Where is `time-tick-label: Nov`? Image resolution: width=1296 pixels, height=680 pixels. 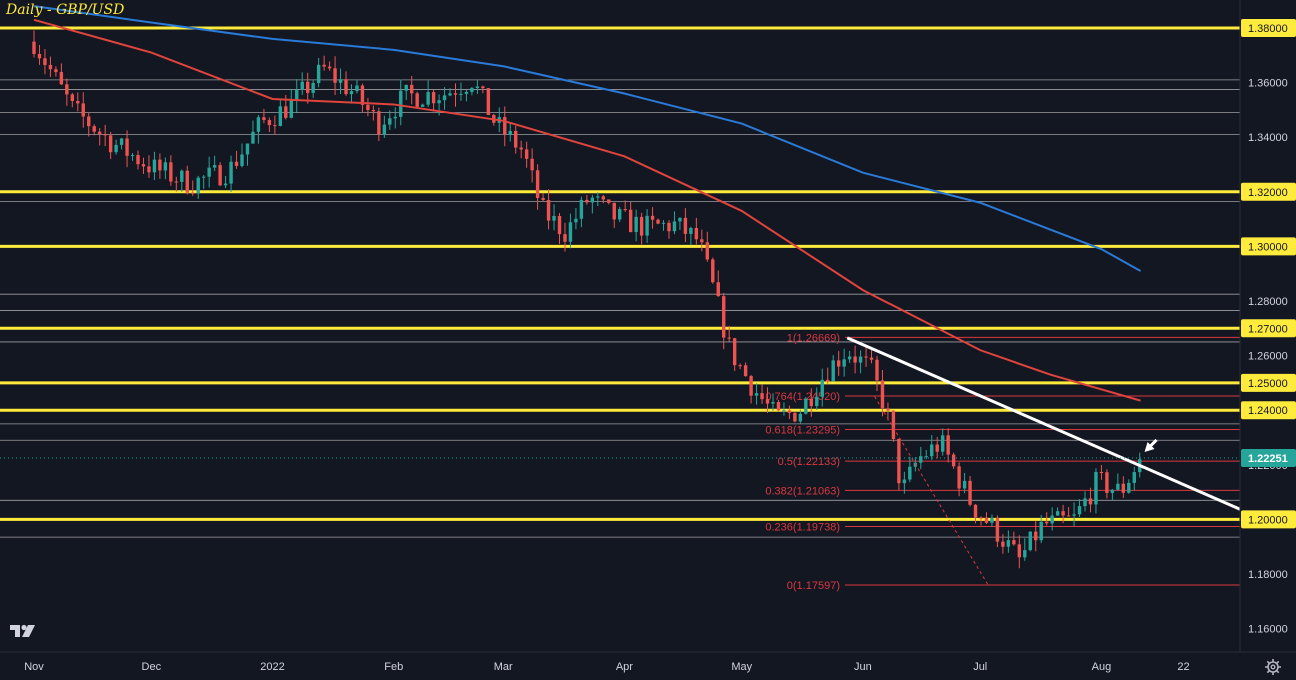 time-tick-label: Nov is located at coordinates (34, 667).